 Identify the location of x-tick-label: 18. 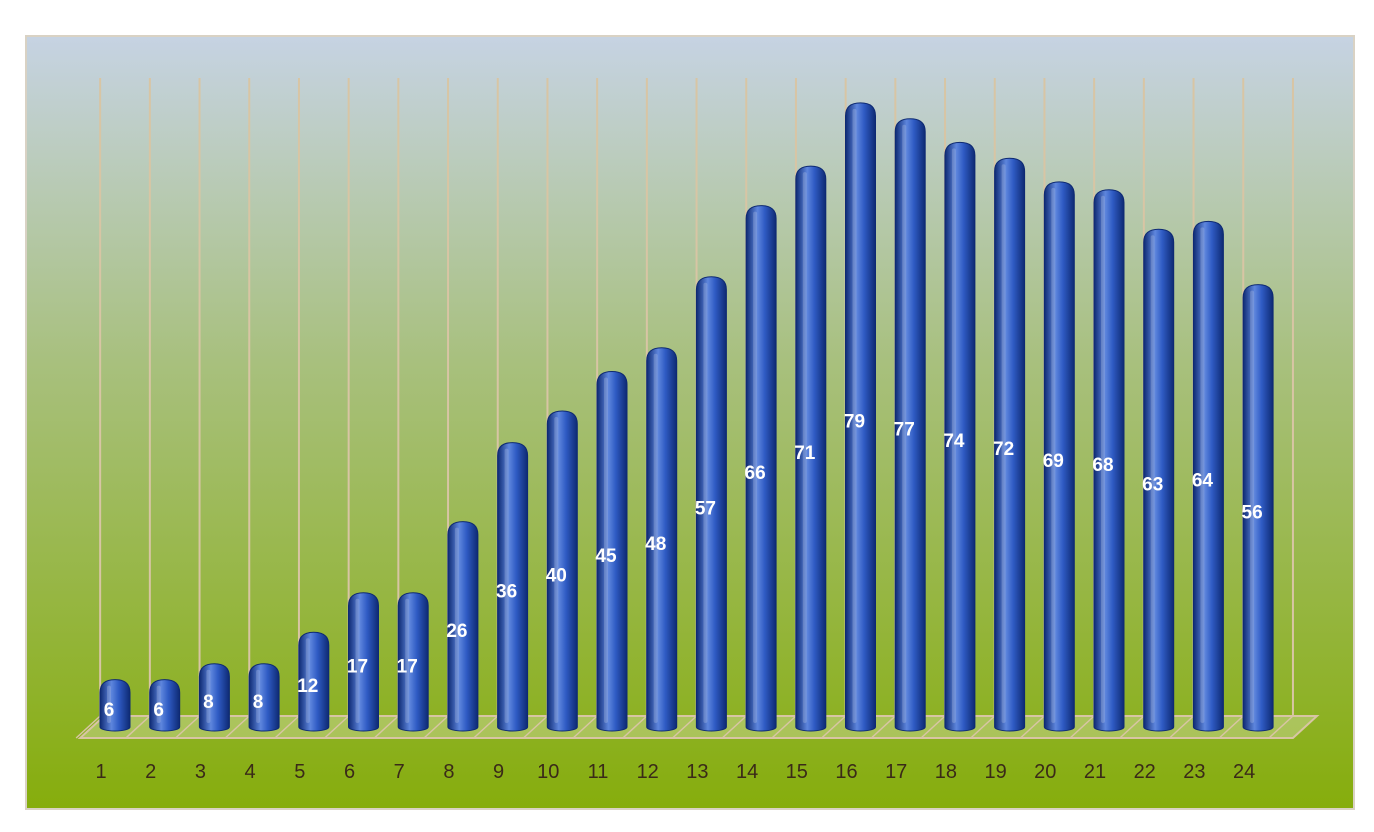
(946, 772).